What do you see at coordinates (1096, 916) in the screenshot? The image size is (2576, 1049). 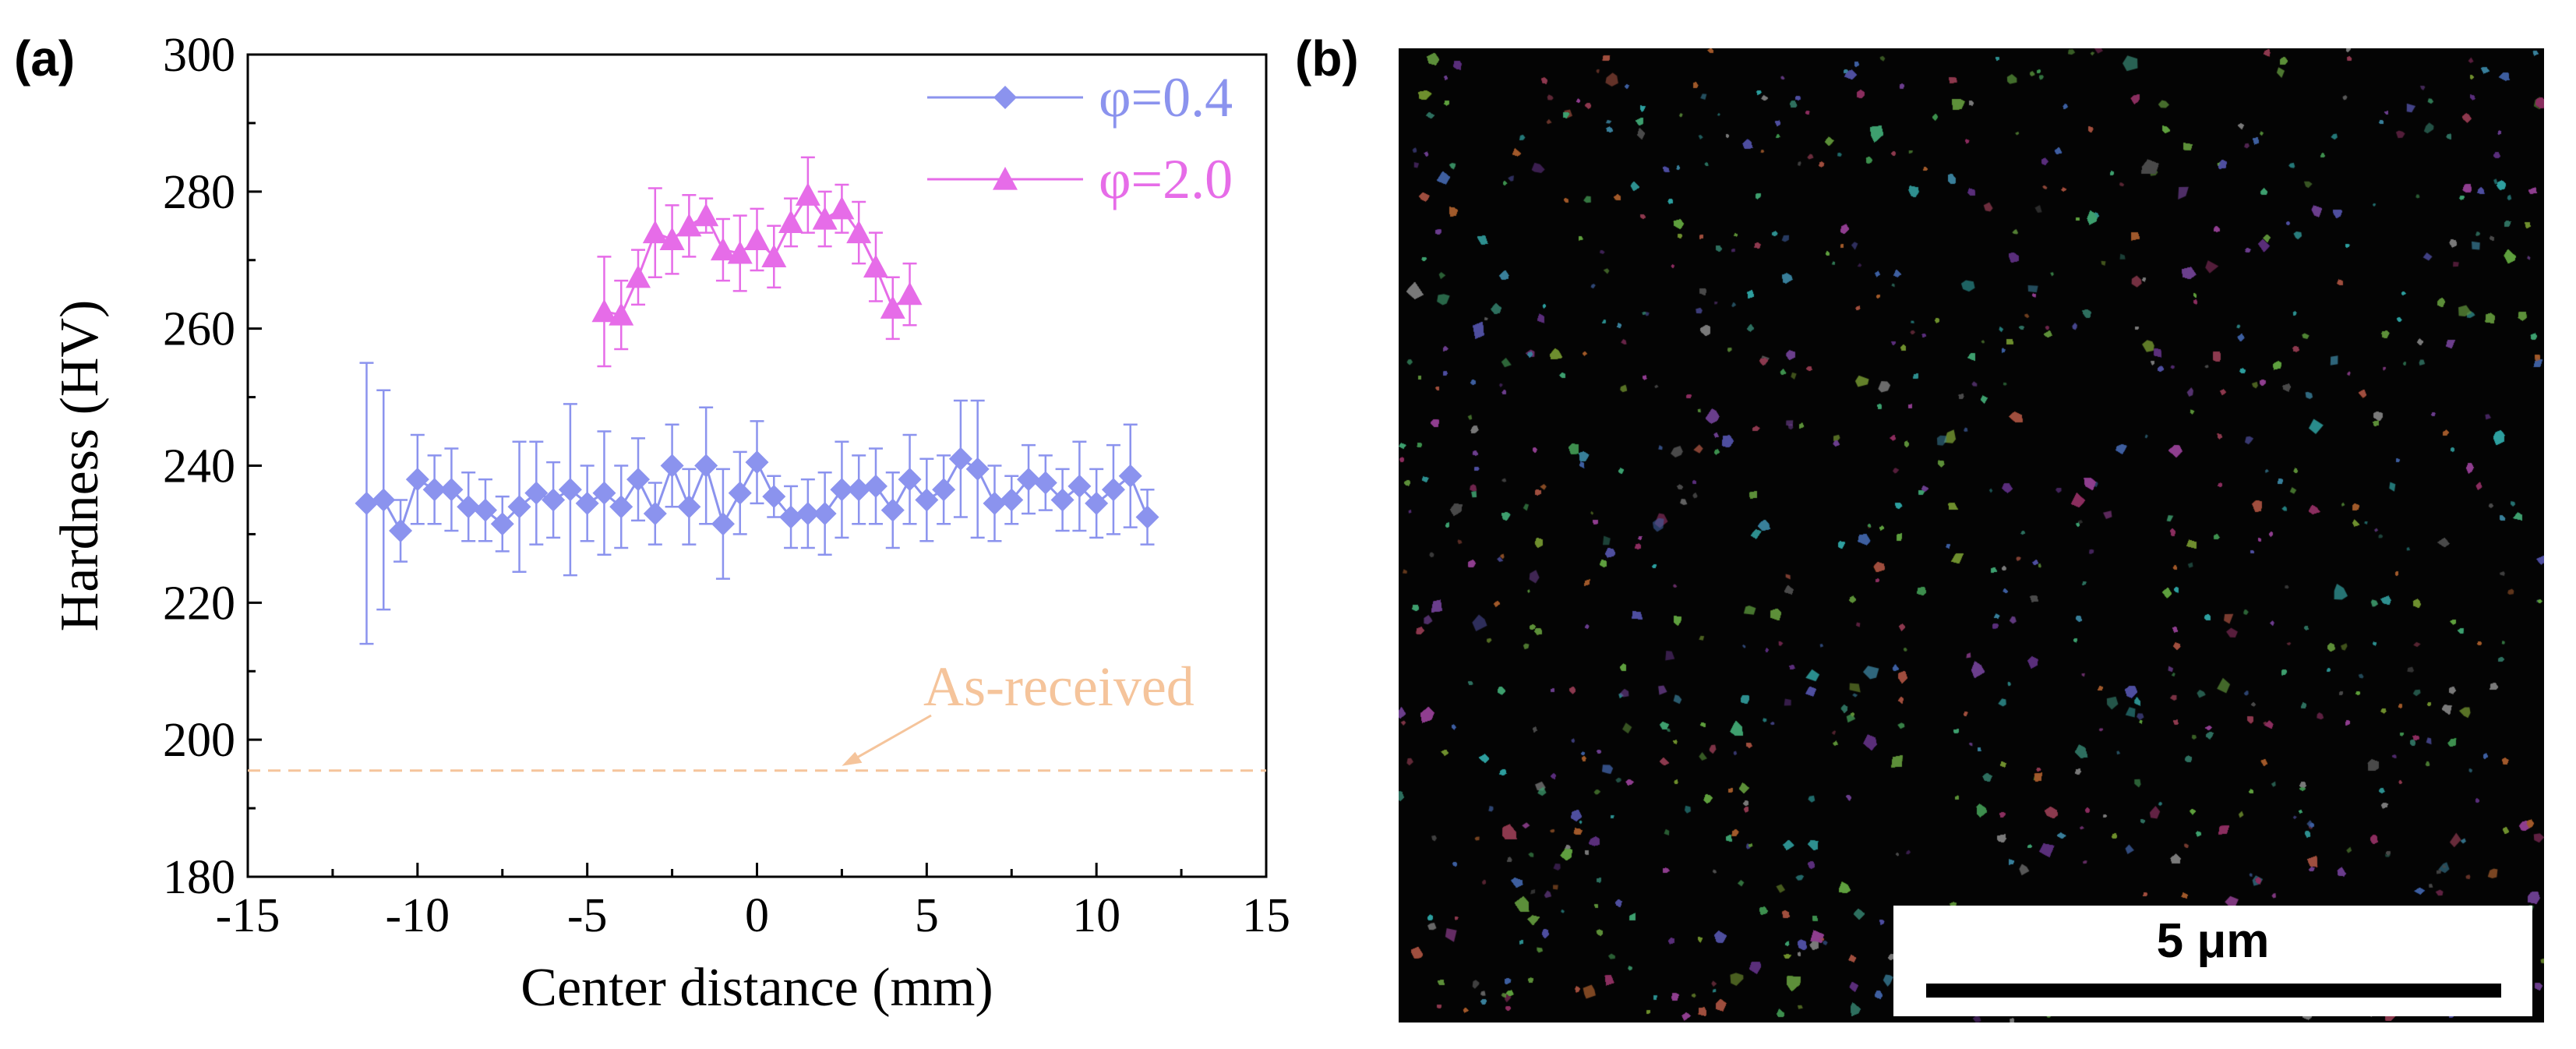 I see `x-tick-label: 10` at bounding box center [1096, 916].